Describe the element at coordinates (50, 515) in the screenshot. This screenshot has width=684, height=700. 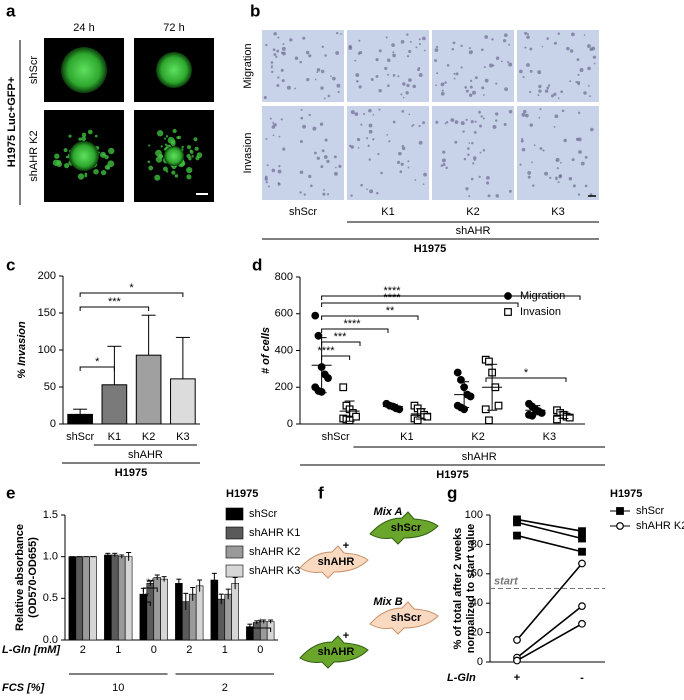
I see `y-tick-label: 1.5` at that location.